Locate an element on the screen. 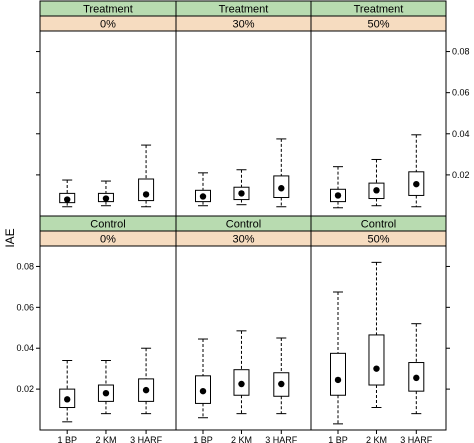 This screenshot has width=474, height=443. panel-treatment-1: Treatment 30% is located at coordinates (243, 108).